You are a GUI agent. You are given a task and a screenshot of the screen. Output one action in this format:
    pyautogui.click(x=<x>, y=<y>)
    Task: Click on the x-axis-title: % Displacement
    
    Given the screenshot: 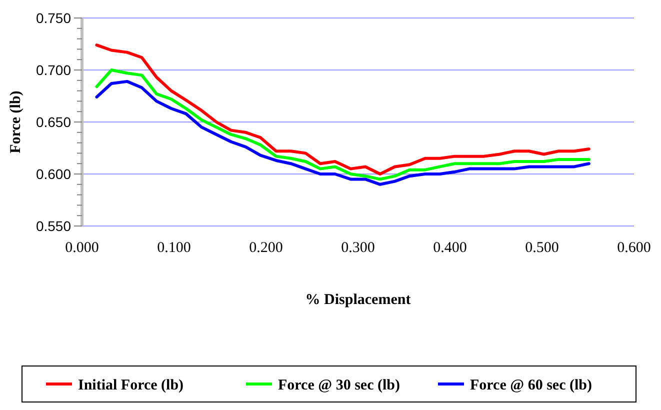 What is the action you would take?
    pyautogui.click(x=358, y=300)
    